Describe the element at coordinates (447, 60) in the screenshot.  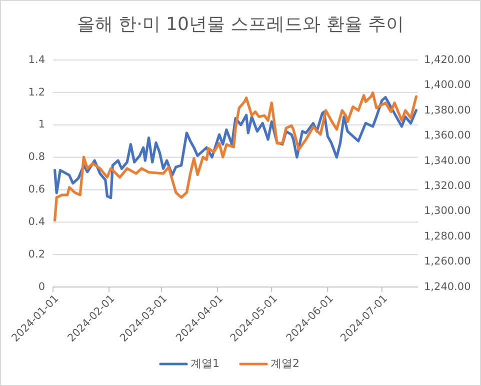
I see `y2-tick-label: 1,420.00` at that location.